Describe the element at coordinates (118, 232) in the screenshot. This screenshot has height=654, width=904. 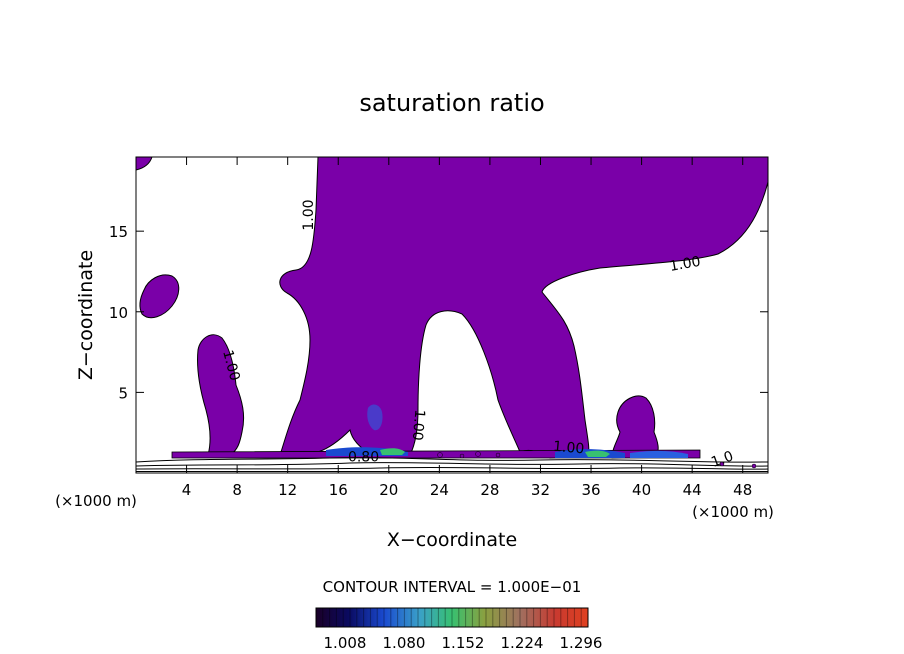
I see `y-tick-label: 15` at that location.